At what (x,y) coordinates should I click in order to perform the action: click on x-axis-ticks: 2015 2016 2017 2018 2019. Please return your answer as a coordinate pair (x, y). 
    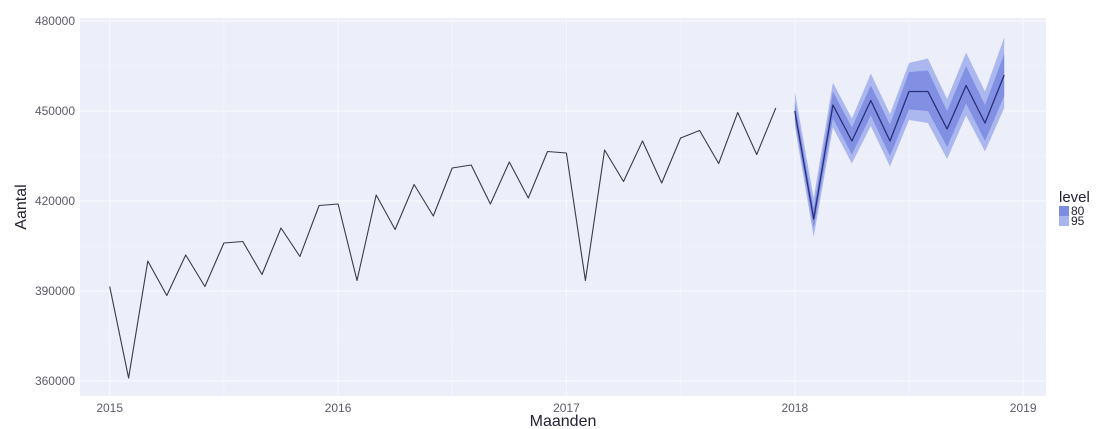
    Looking at the image, I should click on (566, 408).